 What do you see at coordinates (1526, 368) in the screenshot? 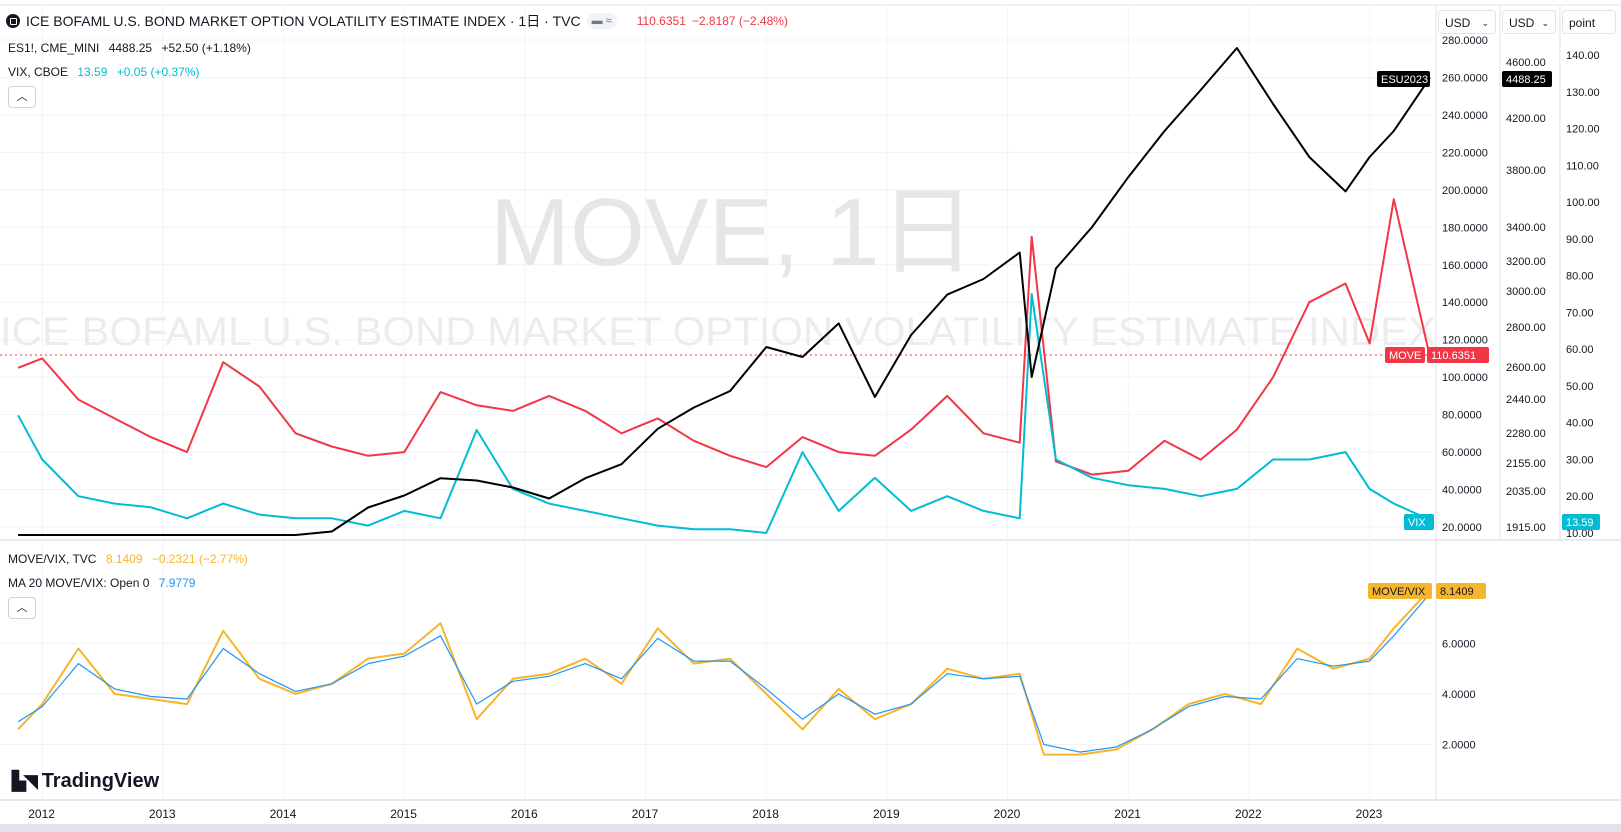
I see `es-axis-tick: 2600.00` at bounding box center [1526, 368].